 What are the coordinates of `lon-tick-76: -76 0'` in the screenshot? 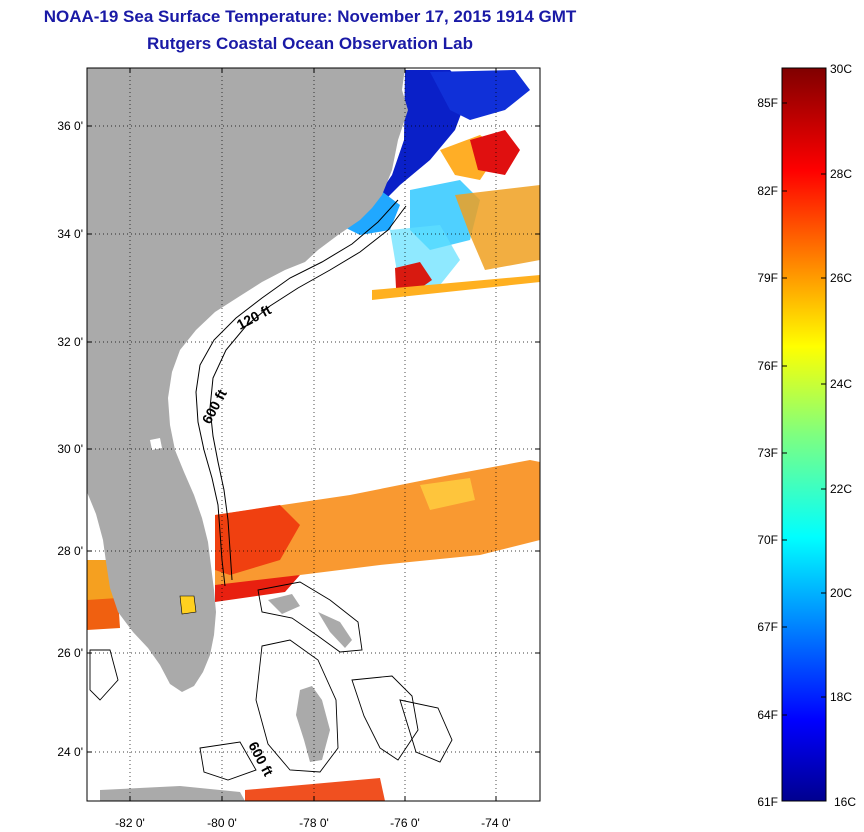 It's located at (405, 823).